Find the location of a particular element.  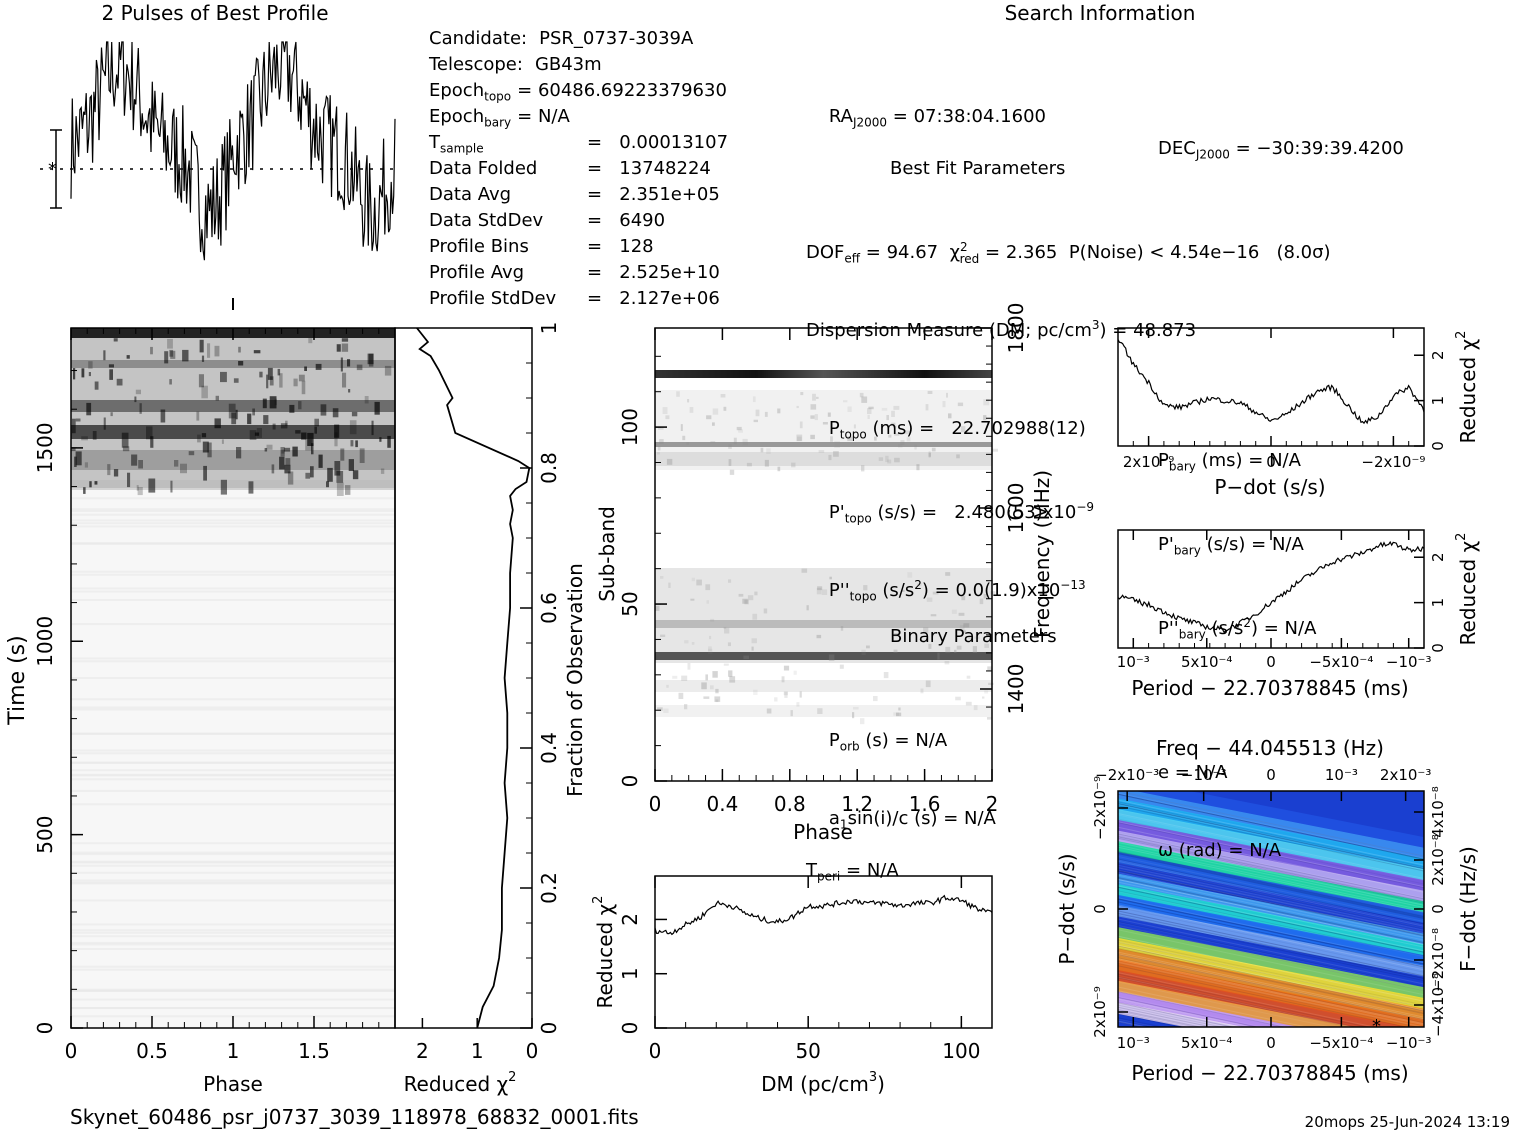

profile-line is located at coordinates (233, 151).